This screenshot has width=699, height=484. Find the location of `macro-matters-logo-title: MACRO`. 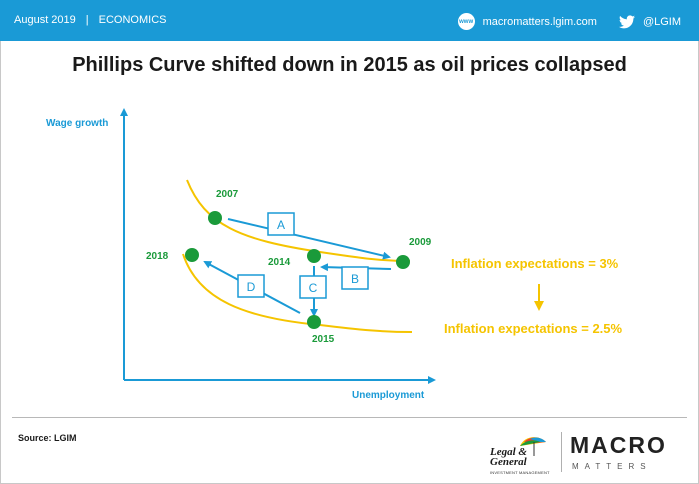

macro-matters-logo-title: MACRO is located at coordinates (618, 445).